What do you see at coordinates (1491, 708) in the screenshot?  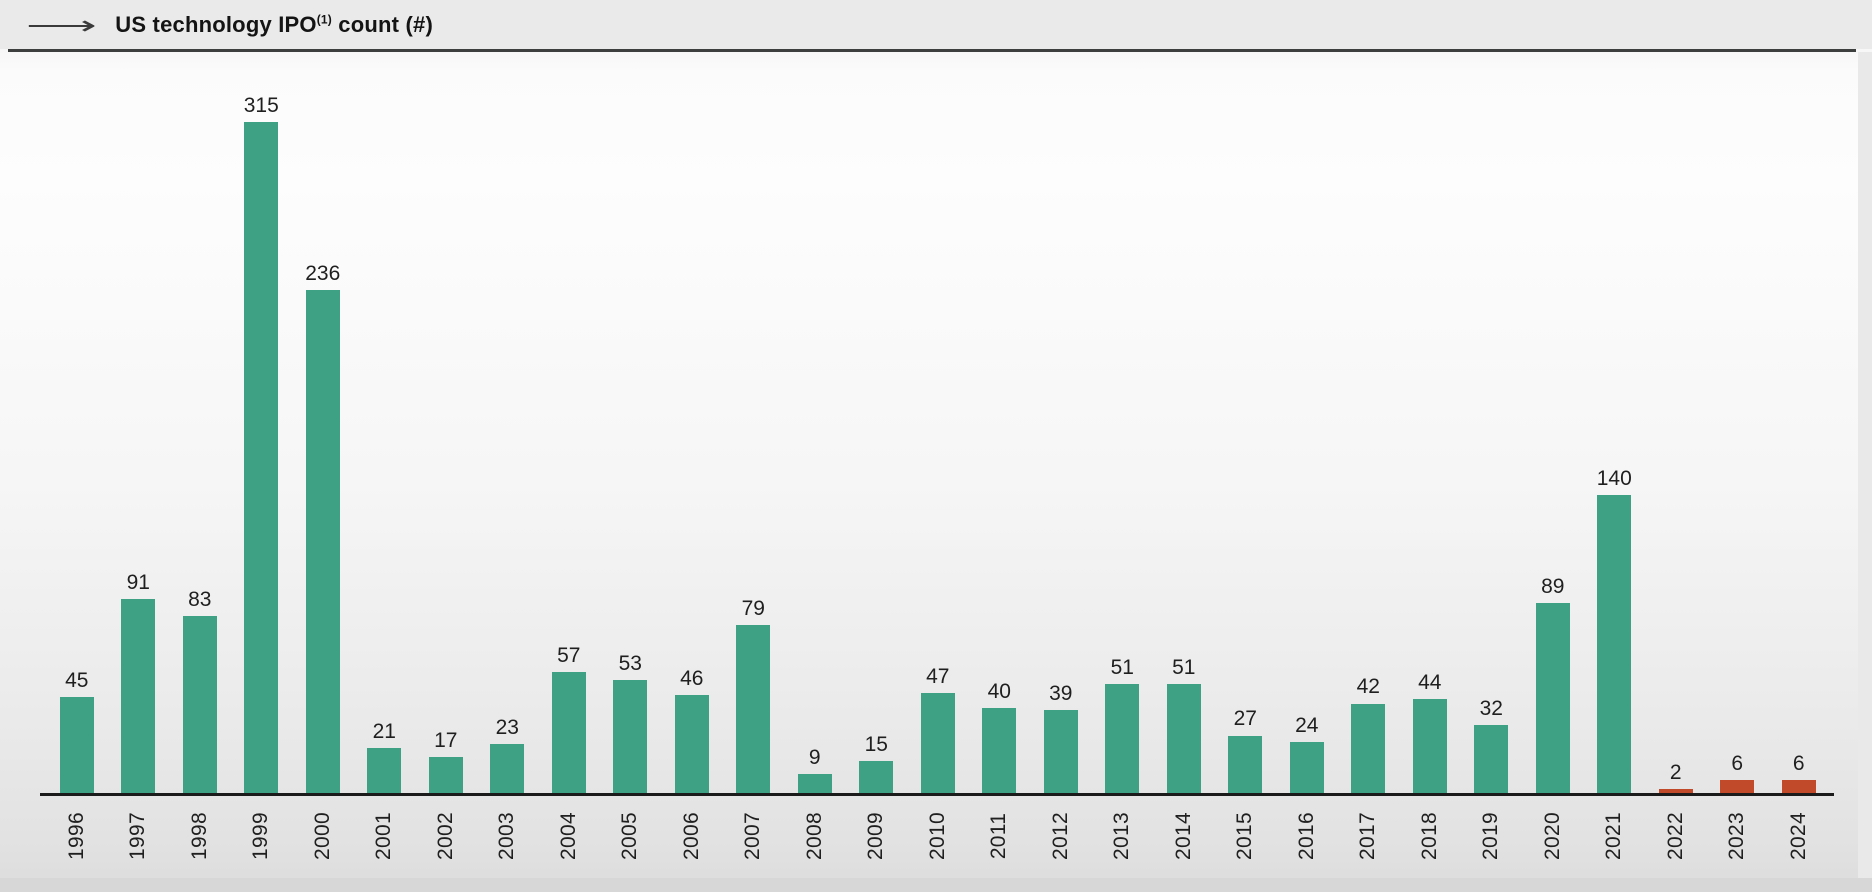 I see `bar-value-label: 32` at bounding box center [1491, 708].